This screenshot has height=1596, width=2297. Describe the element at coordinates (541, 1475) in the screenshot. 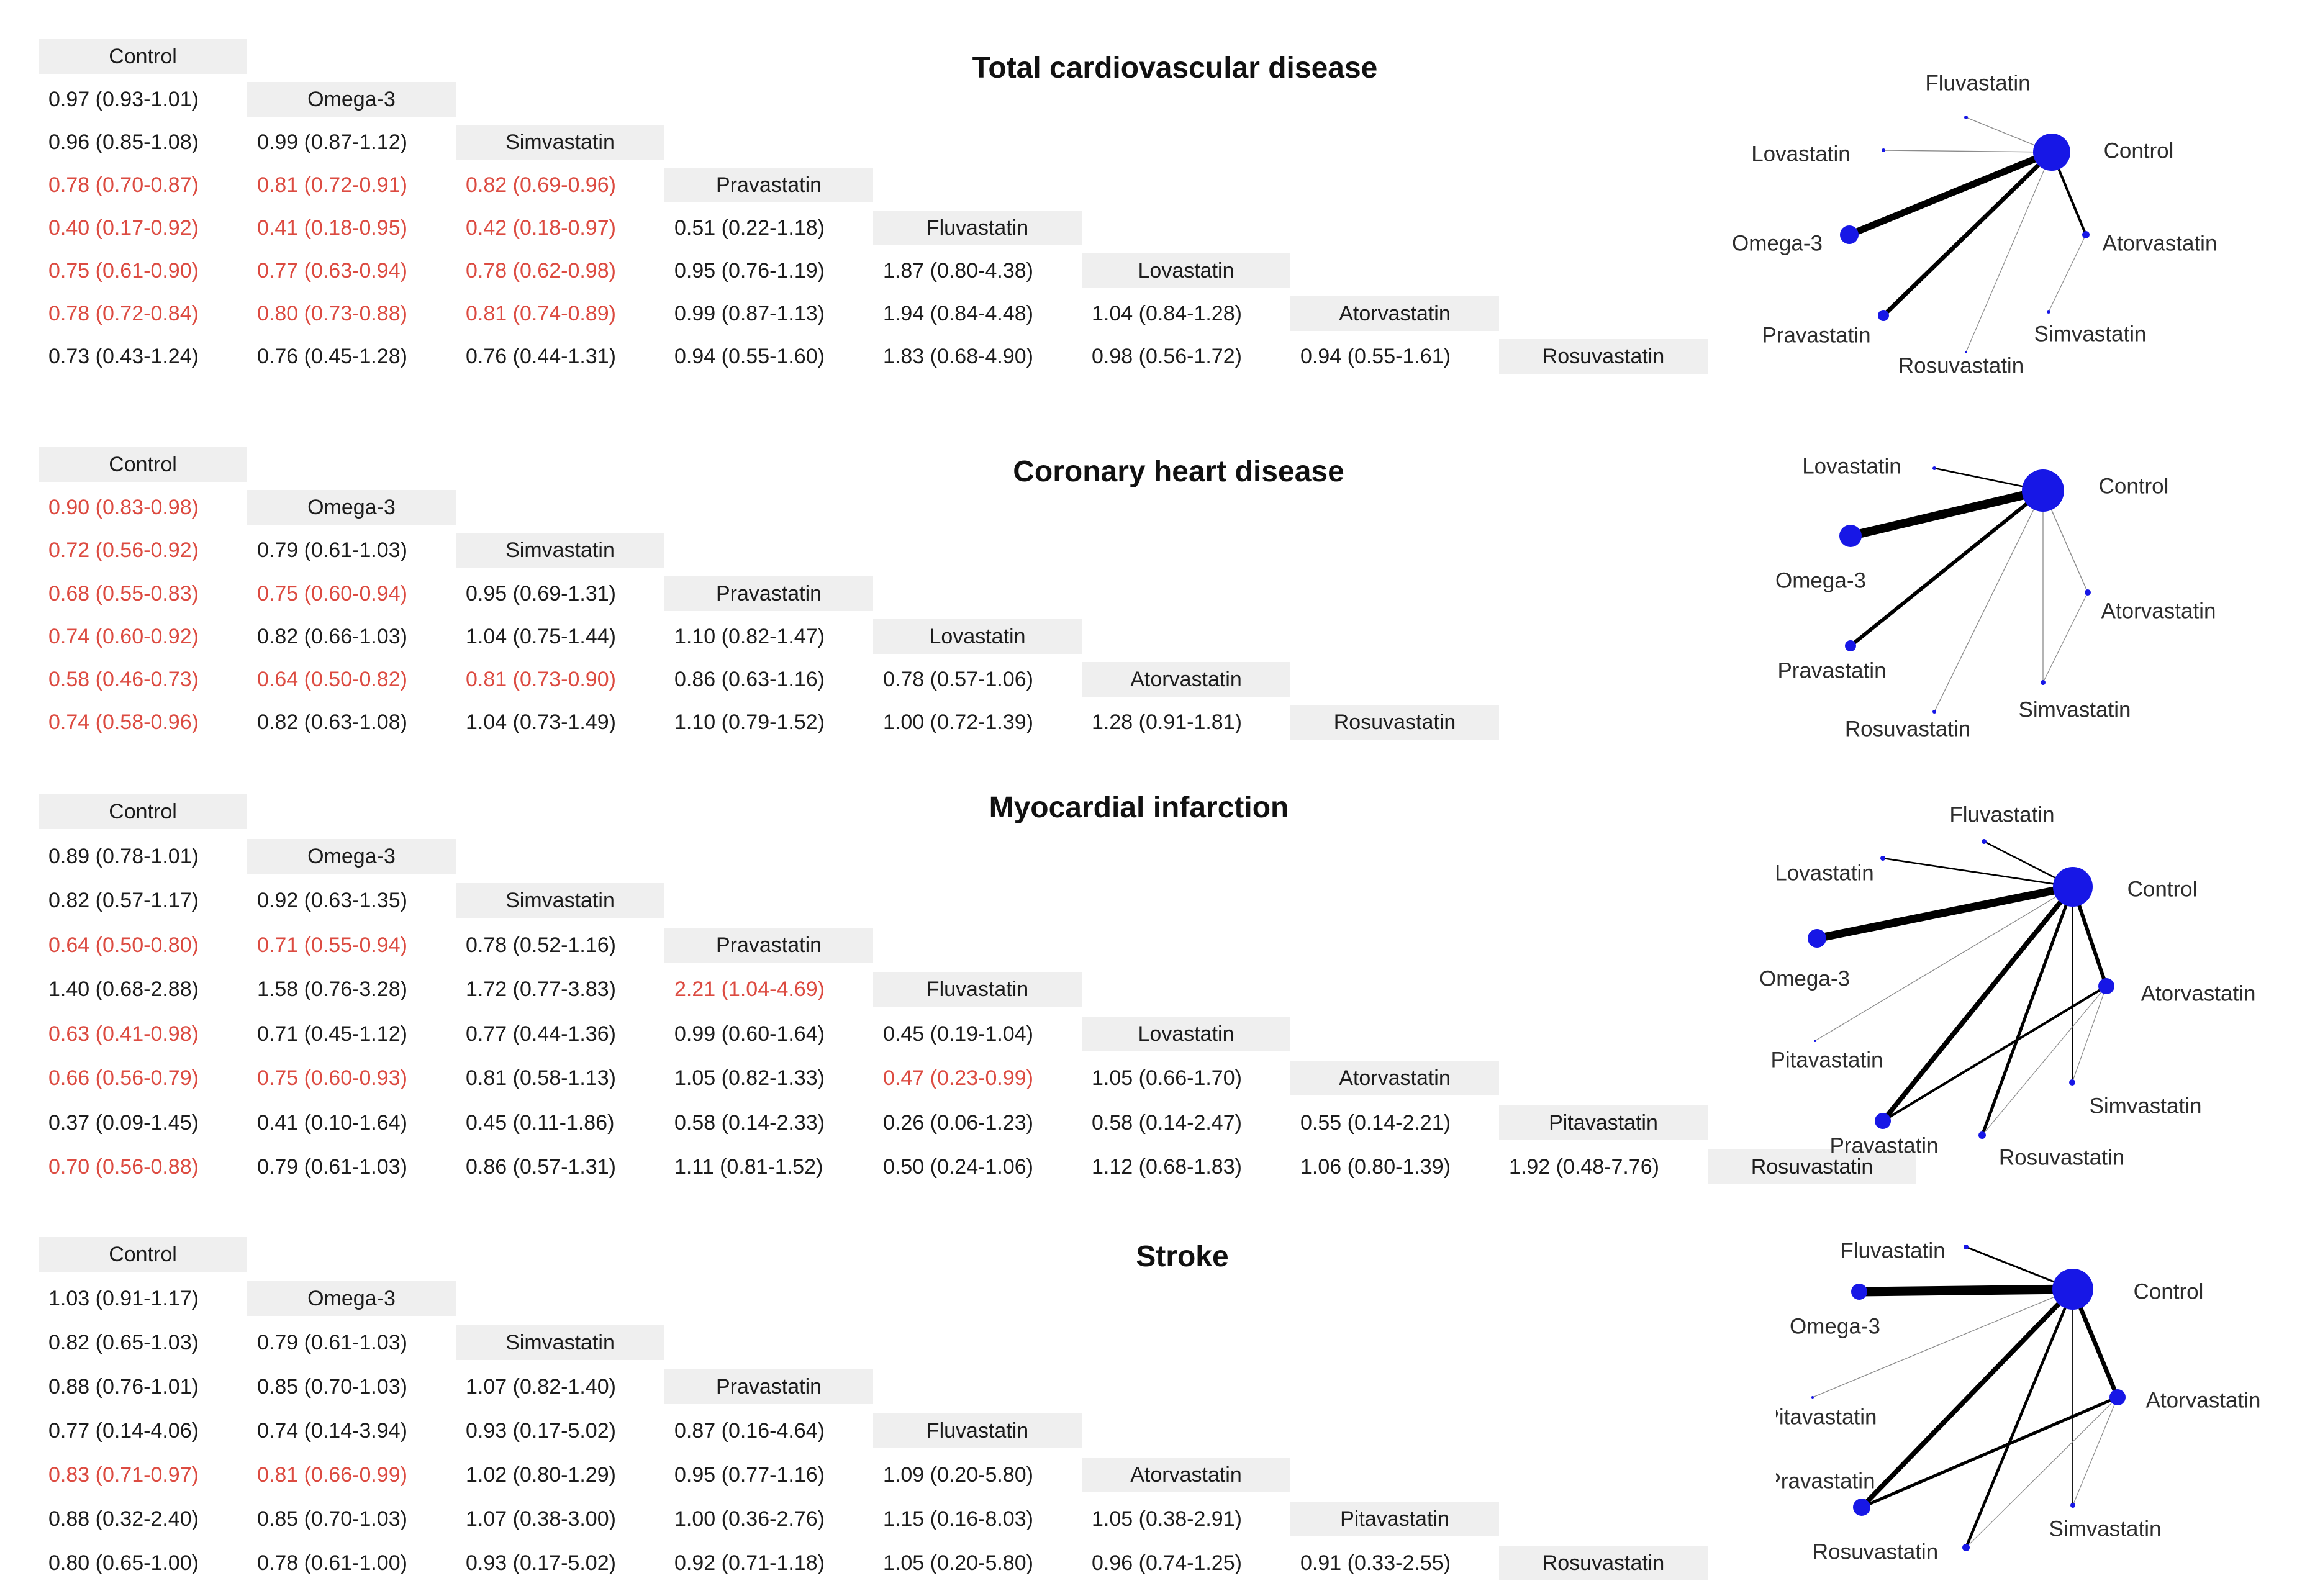

I see `rr-cell: 1.02 (0.80-1.29)` at that location.